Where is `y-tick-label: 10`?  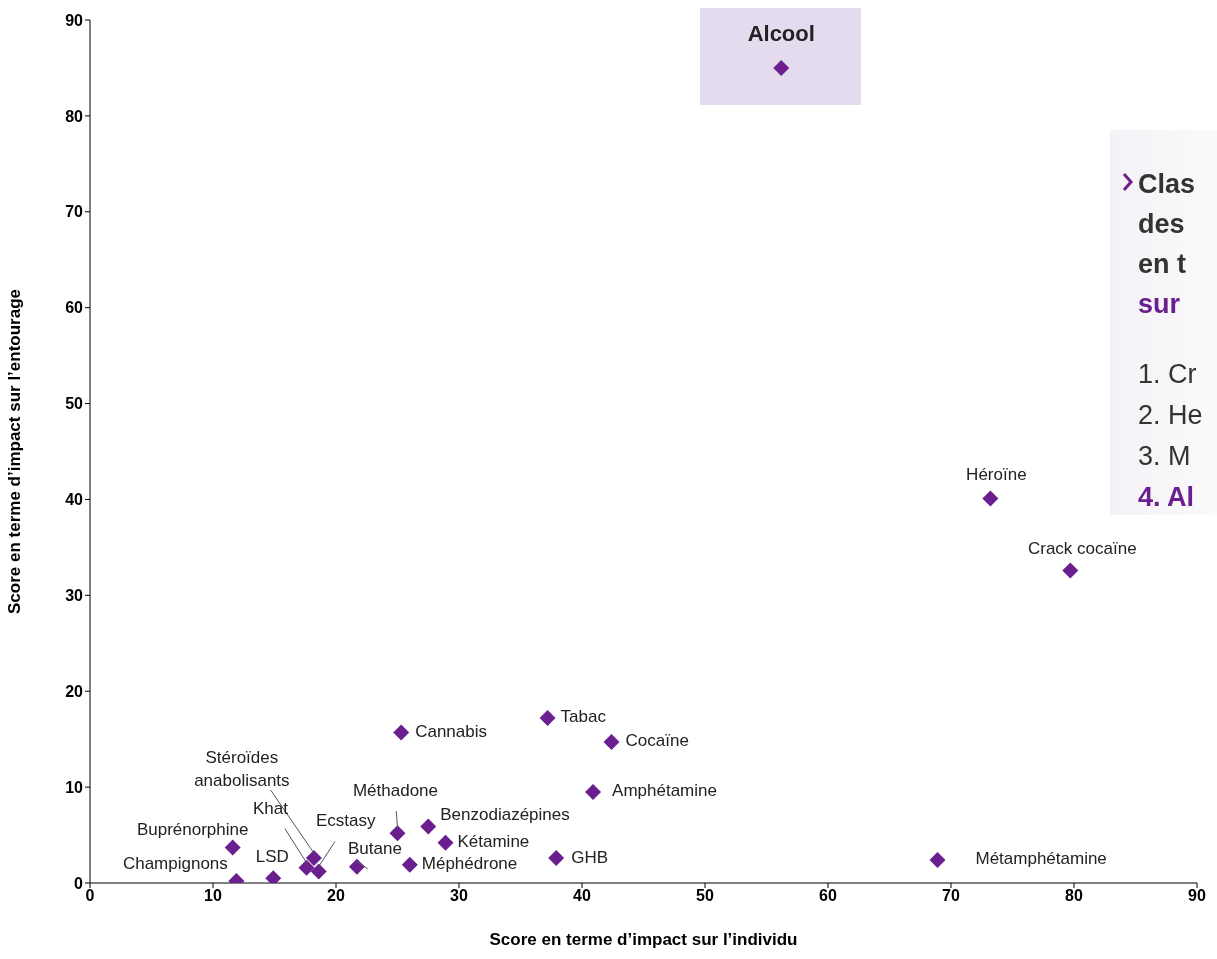 y-tick-label: 10 is located at coordinates (74, 787).